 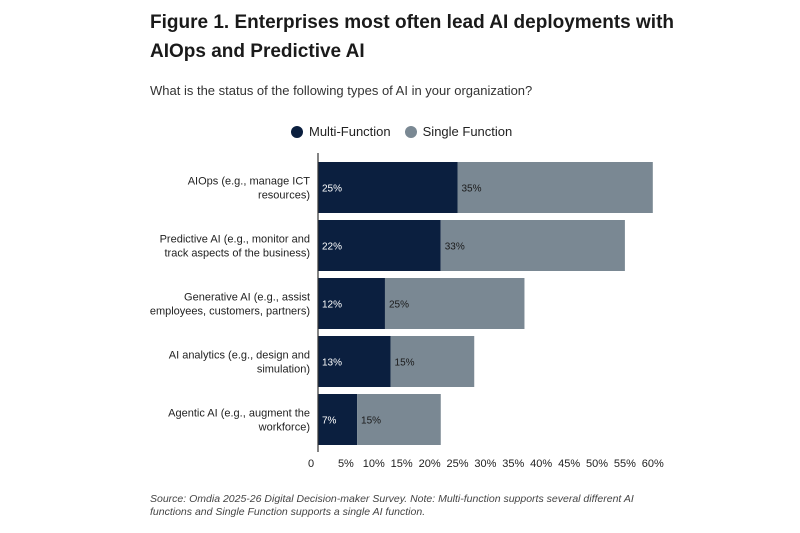 What do you see at coordinates (374, 464) in the screenshot?
I see `x-tick-label-2: 10%` at bounding box center [374, 464].